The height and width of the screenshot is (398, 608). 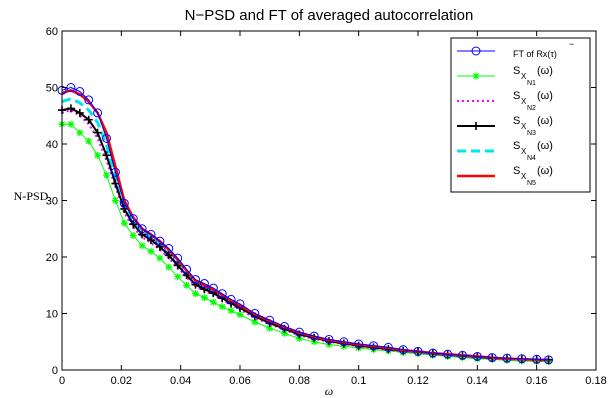 What do you see at coordinates (121, 381) in the screenshot?
I see `x-tick-label: 0.02` at bounding box center [121, 381].